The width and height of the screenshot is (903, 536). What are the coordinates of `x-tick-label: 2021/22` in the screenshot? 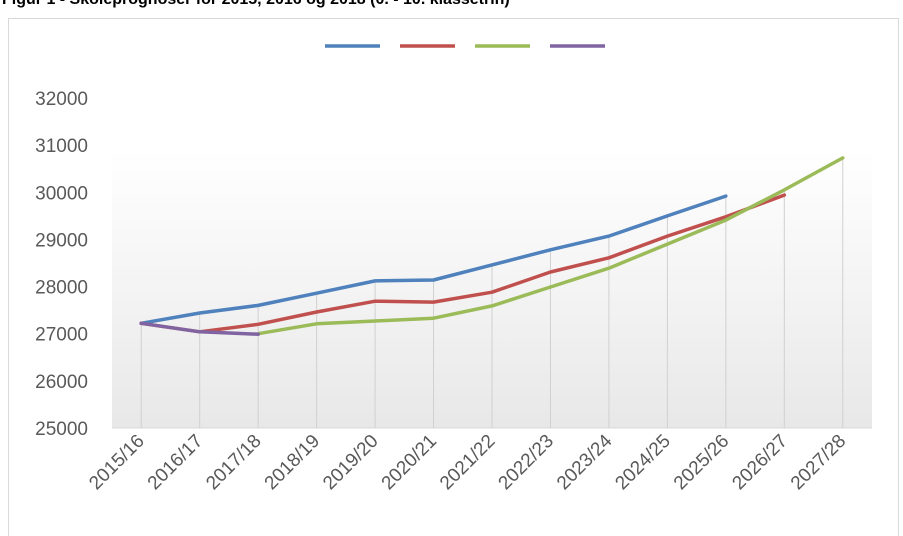 It's located at (467, 462).